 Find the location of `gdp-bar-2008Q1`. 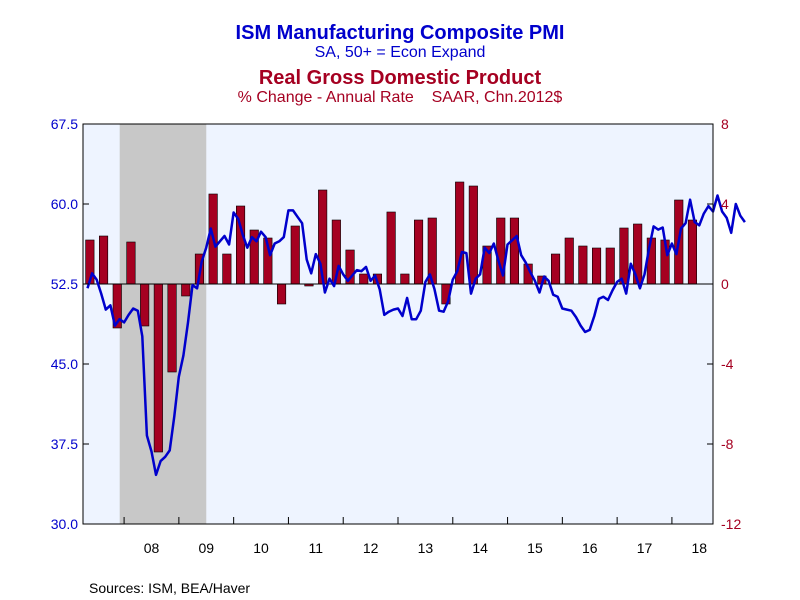

gdp-bar-2008Q1 is located at coordinates (131, 263).